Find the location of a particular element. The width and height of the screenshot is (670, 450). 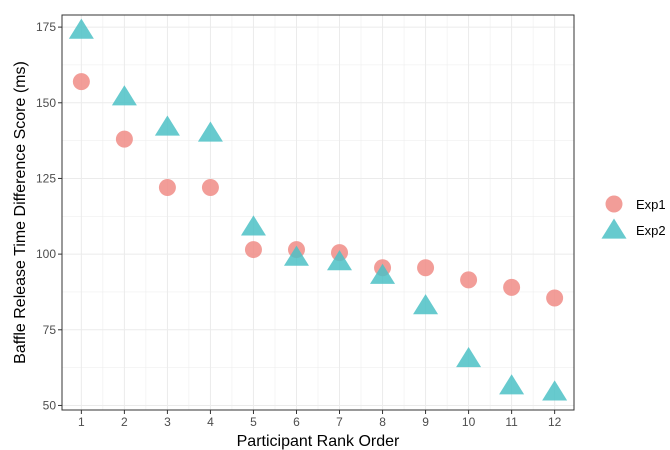

x-tick-label: 12 is located at coordinates (555, 422).